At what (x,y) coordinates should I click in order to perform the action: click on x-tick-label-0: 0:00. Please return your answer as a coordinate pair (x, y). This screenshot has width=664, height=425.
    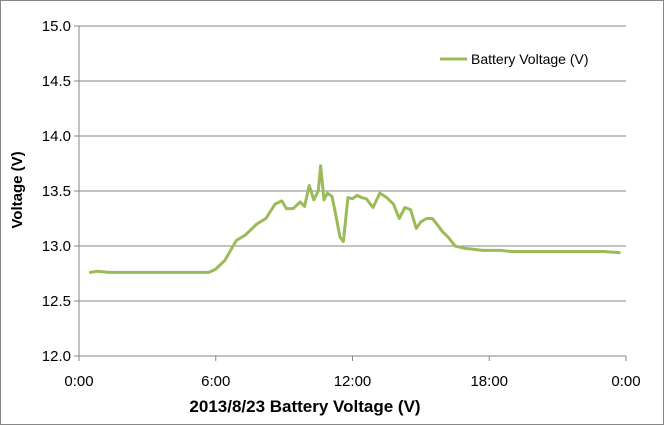
    Looking at the image, I should click on (78, 381).